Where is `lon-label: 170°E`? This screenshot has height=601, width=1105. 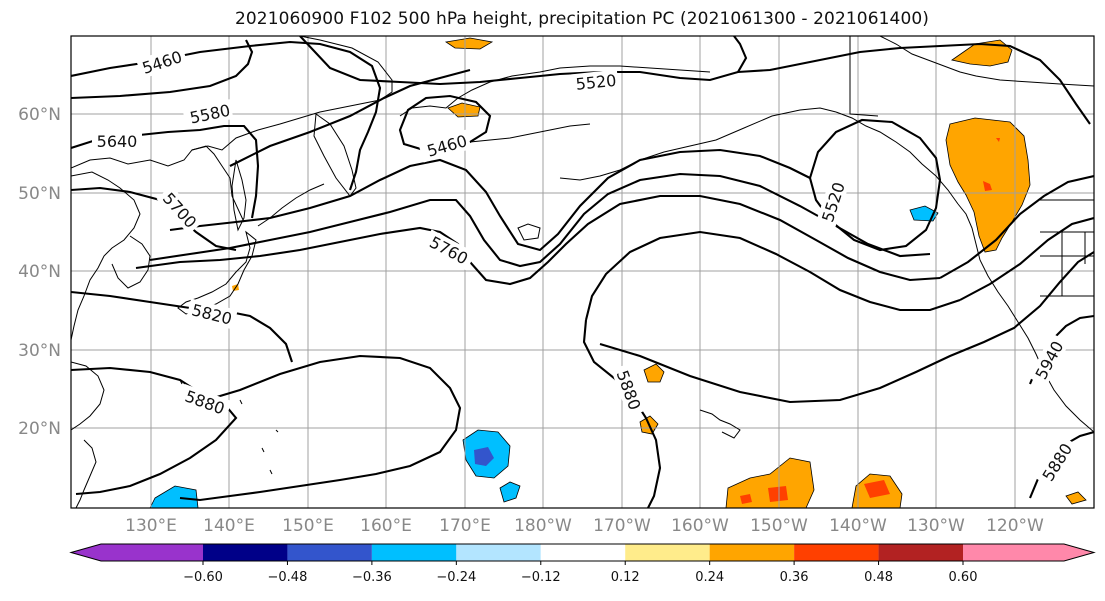
lon-label: 170°E is located at coordinates (465, 526).